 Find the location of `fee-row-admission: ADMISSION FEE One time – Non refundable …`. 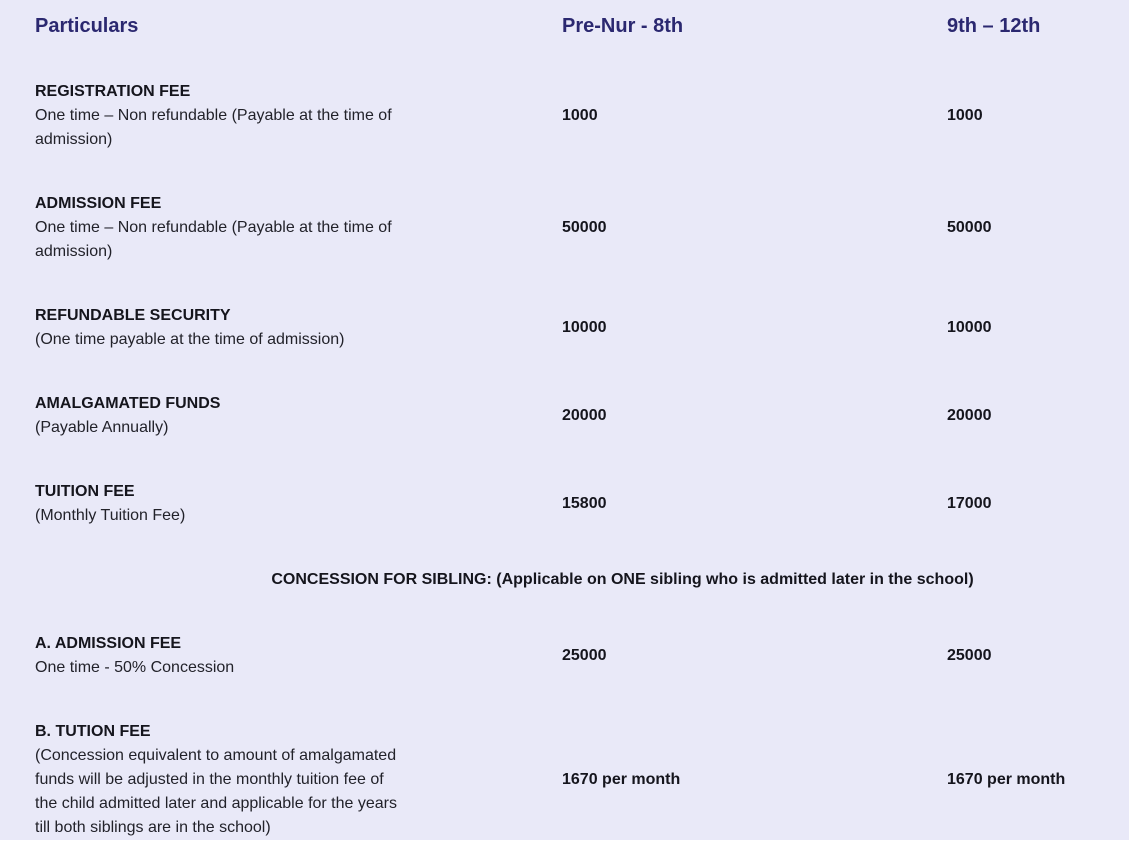

fee-row-admission: ADMISSION FEE One time – Non refundable … is located at coordinates (564, 228).